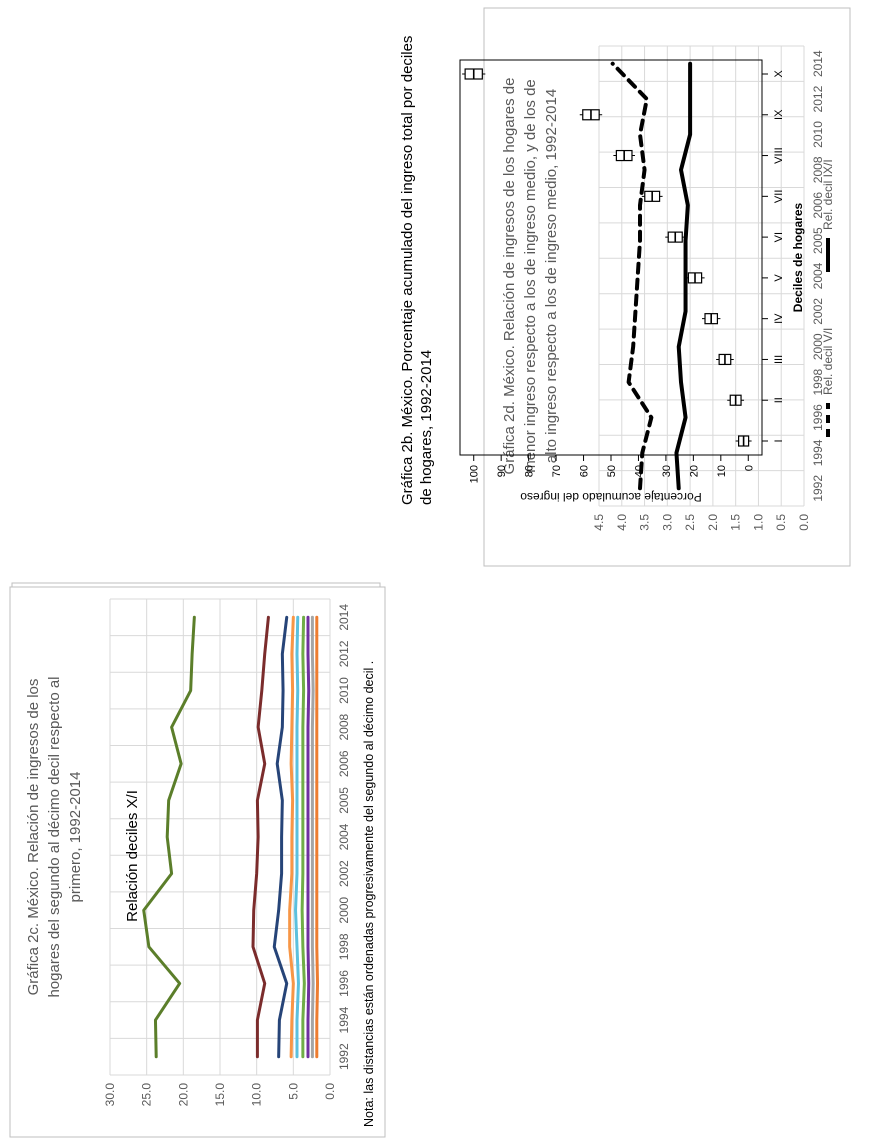 The width and height of the screenshot is (878, 1142). I want to click on x-tick-label: V, so click(779, 278).